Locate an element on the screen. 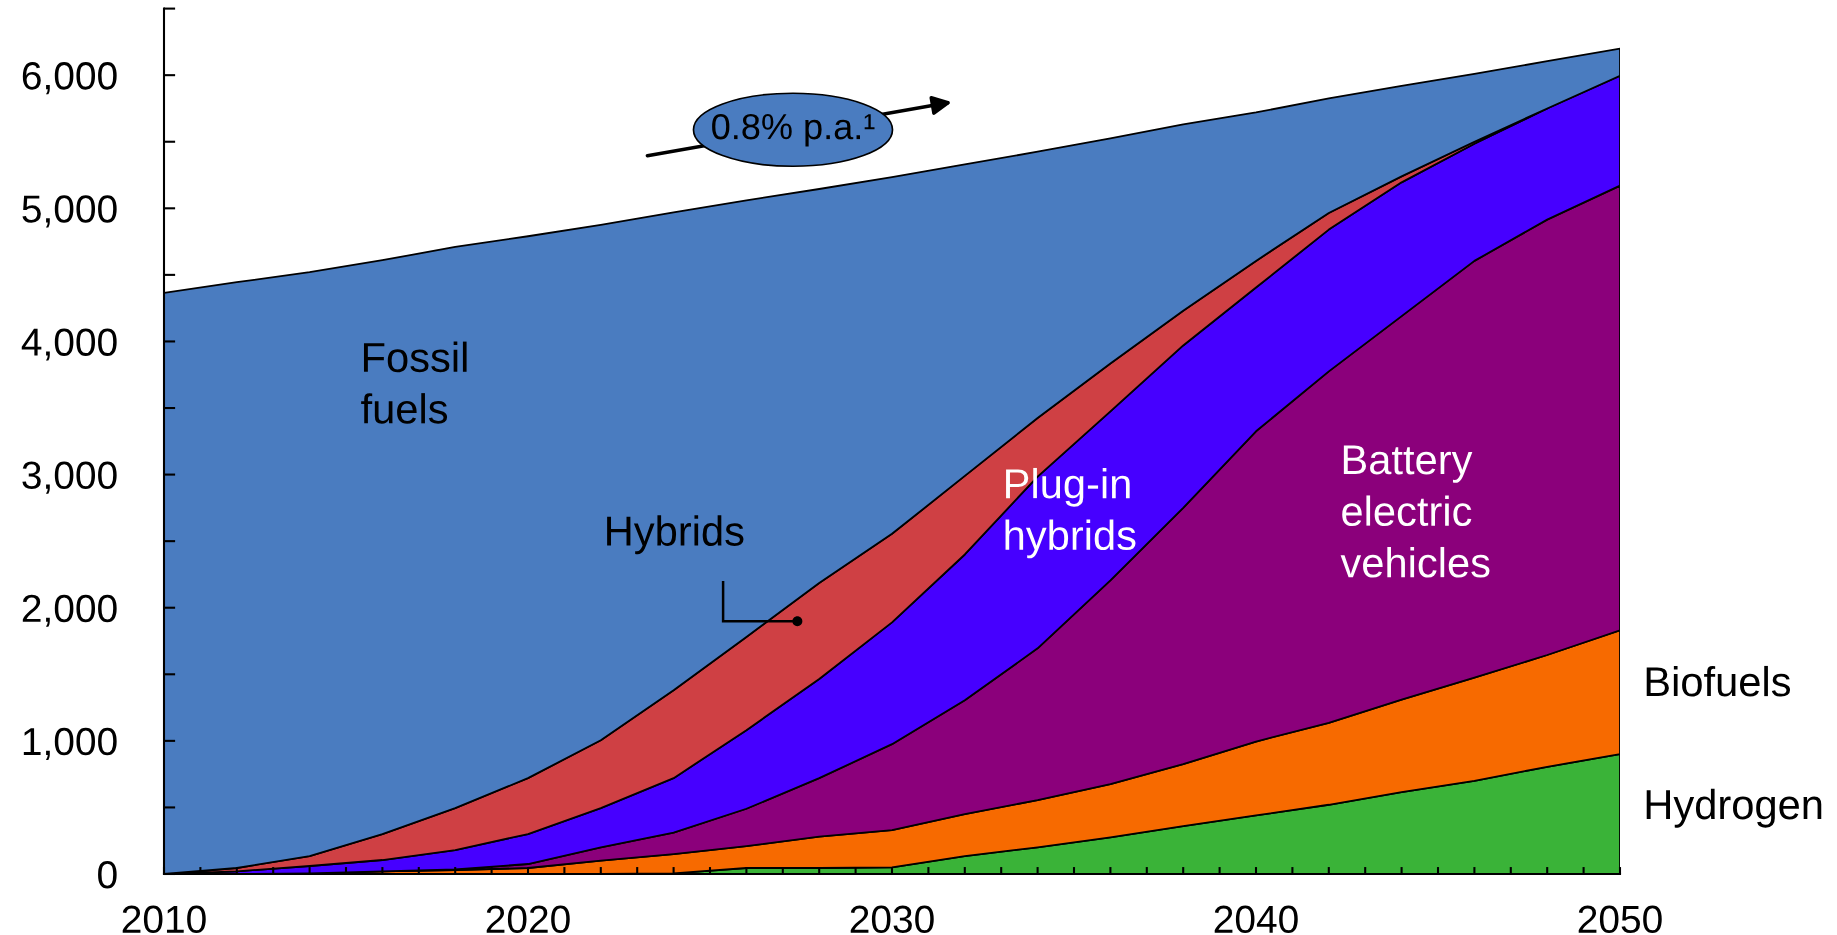 Image resolution: width=1837 pixels, height=935 pixels. y-tick-label: 4,000 is located at coordinates (69, 344).